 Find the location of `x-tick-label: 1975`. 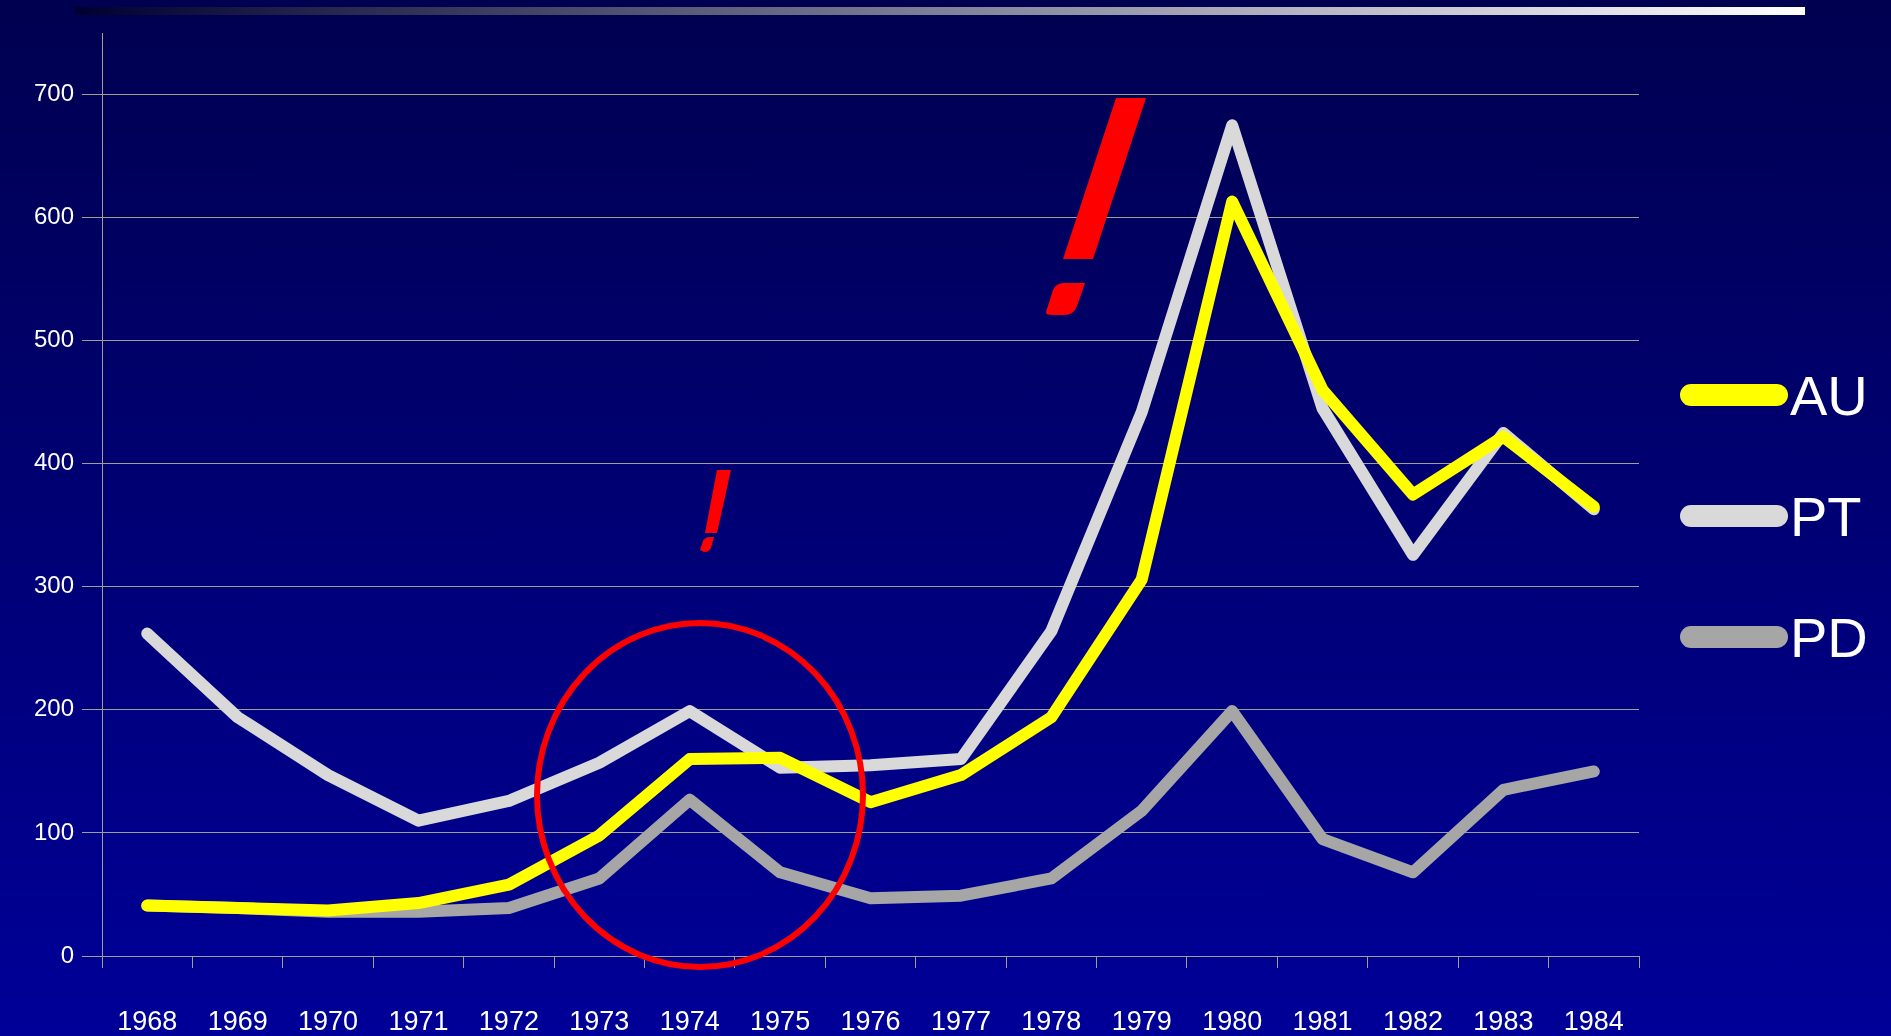

x-tick-label: 1975 is located at coordinates (780, 1020).